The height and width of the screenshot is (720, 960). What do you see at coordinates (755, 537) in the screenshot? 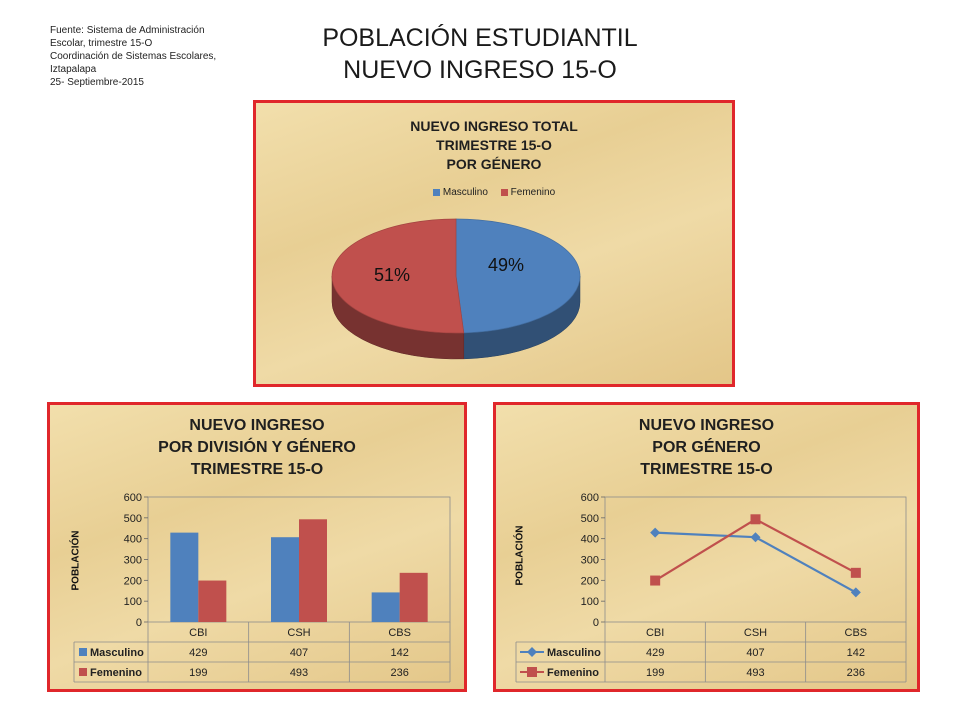
I see `line-point-masculino-csh` at bounding box center [755, 537].